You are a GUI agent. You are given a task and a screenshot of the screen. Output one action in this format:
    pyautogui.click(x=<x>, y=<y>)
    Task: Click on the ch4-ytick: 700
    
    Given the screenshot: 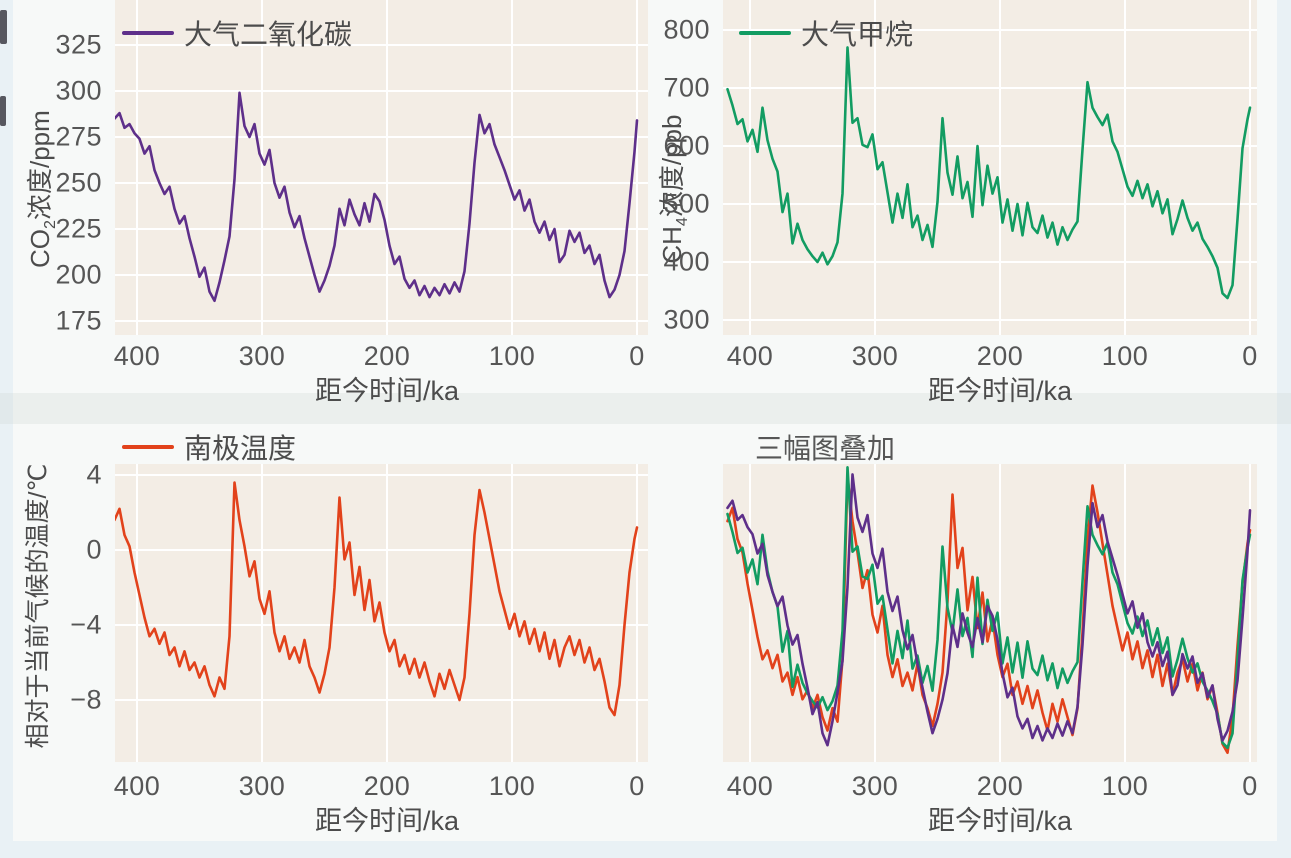 What is the action you would take?
    pyautogui.click(x=686, y=87)
    